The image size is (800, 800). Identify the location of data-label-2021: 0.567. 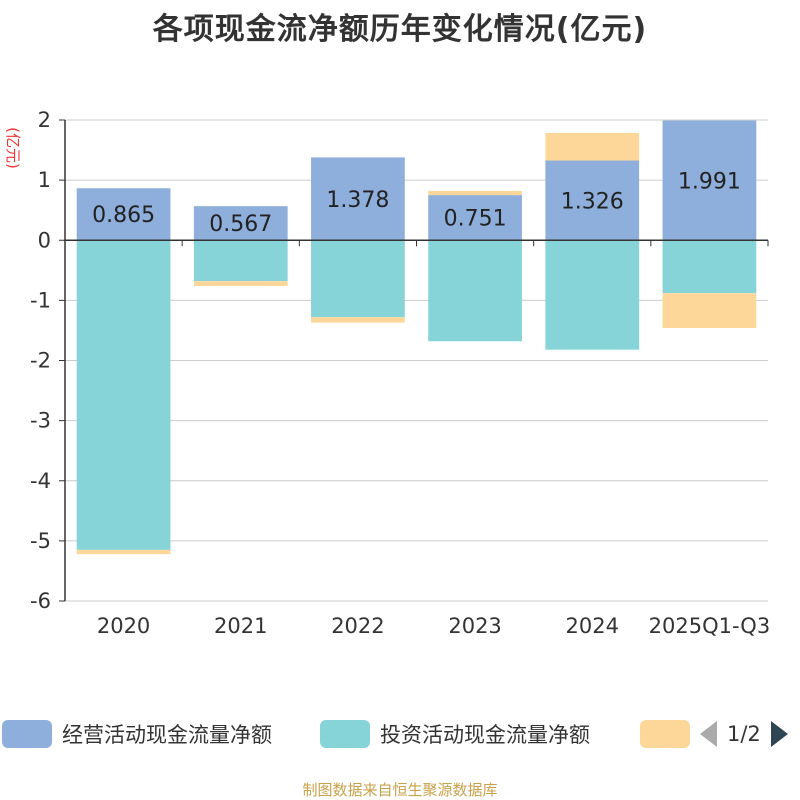
(240, 224).